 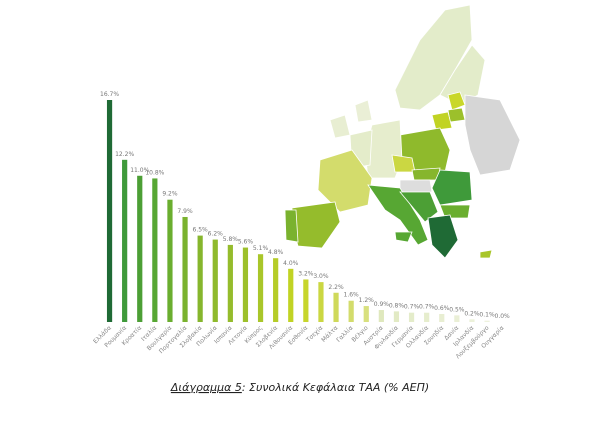 What do you see at coordinates (246, 242) in the screenshot?
I see `value-label: 5.6%` at bounding box center [246, 242].